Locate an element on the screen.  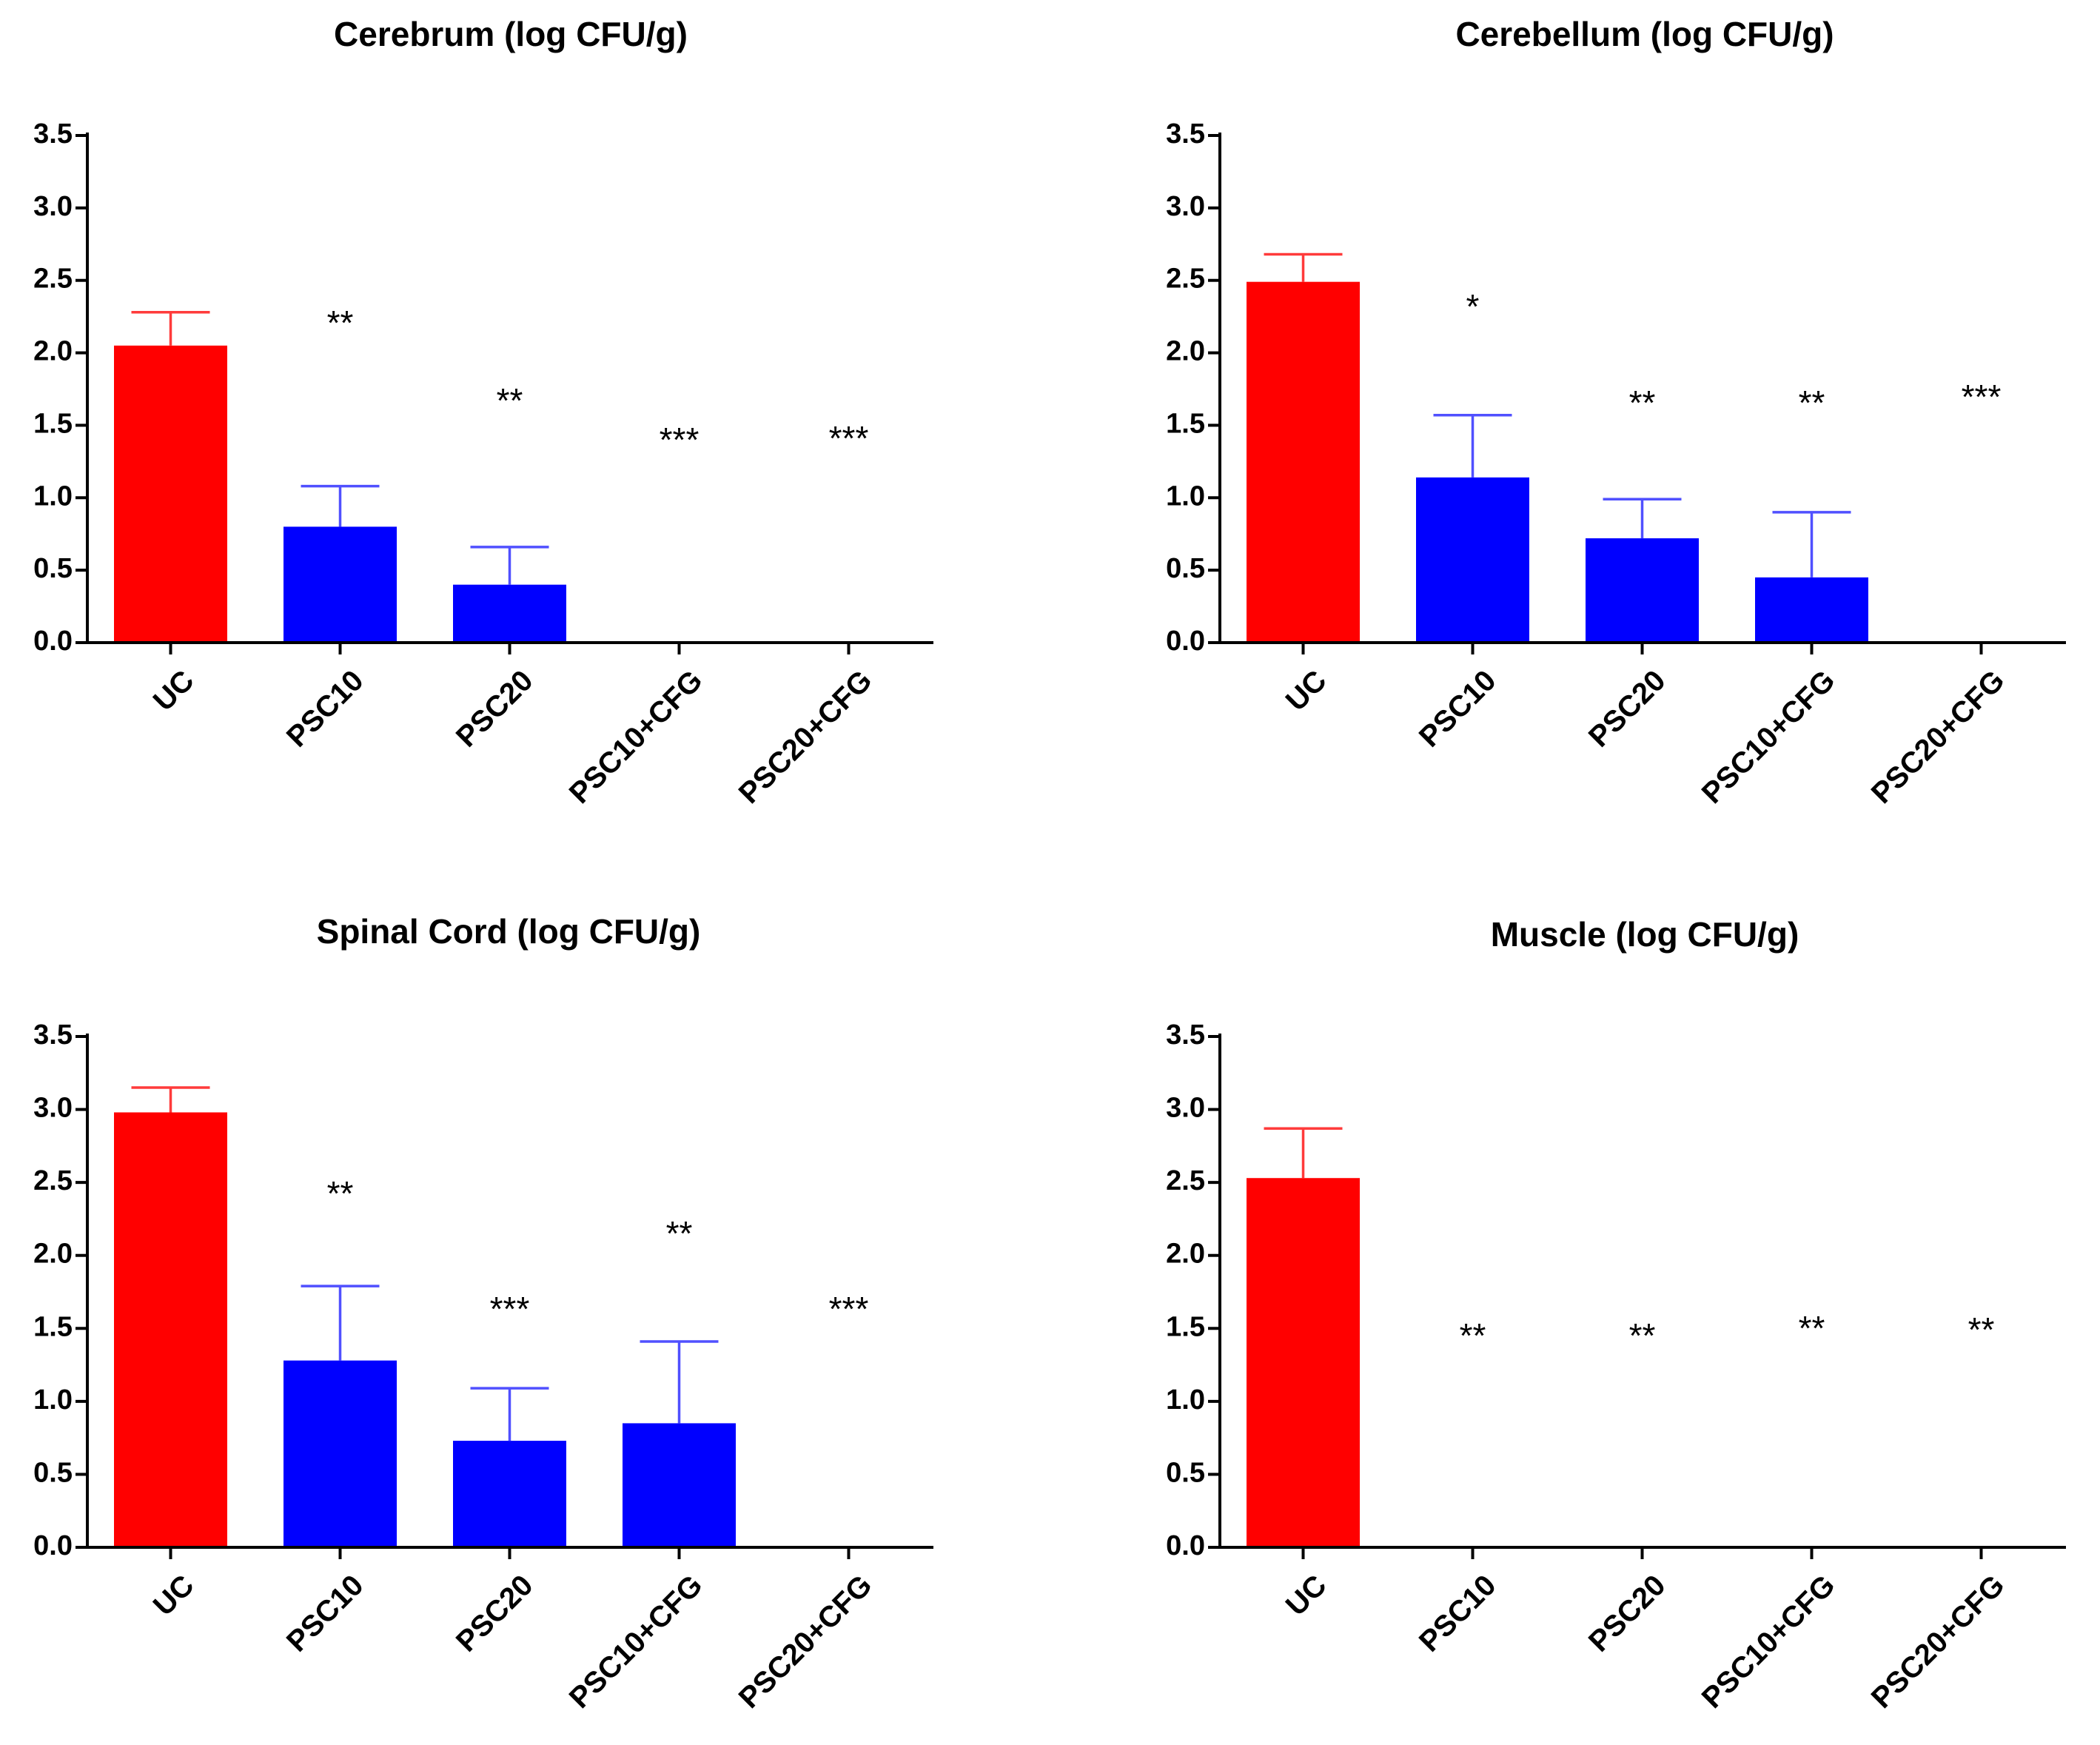
chart-title: Cerebrum (log CFU/g) is located at coordinates (511, 34).